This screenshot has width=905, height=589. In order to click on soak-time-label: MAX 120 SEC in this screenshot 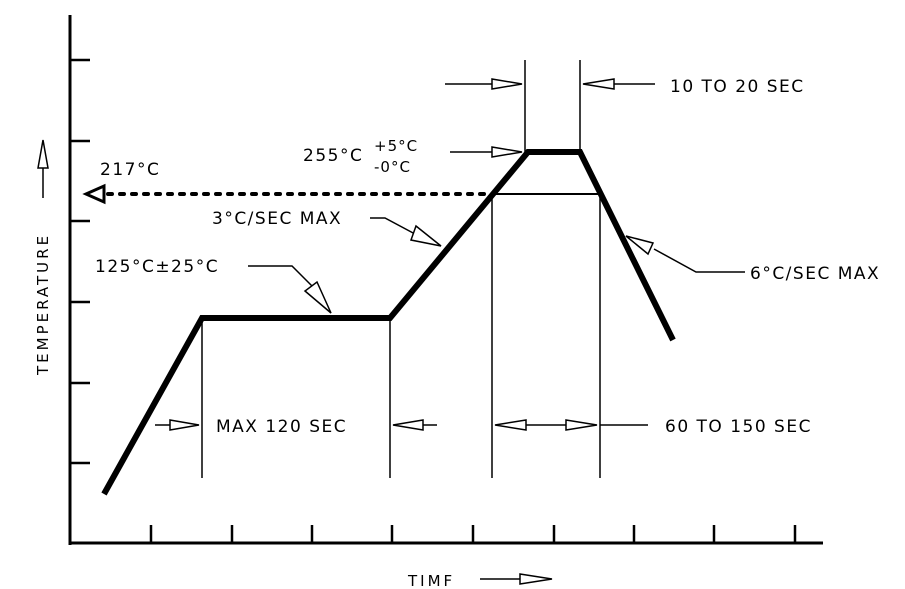, I will do `click(281, 427)`.